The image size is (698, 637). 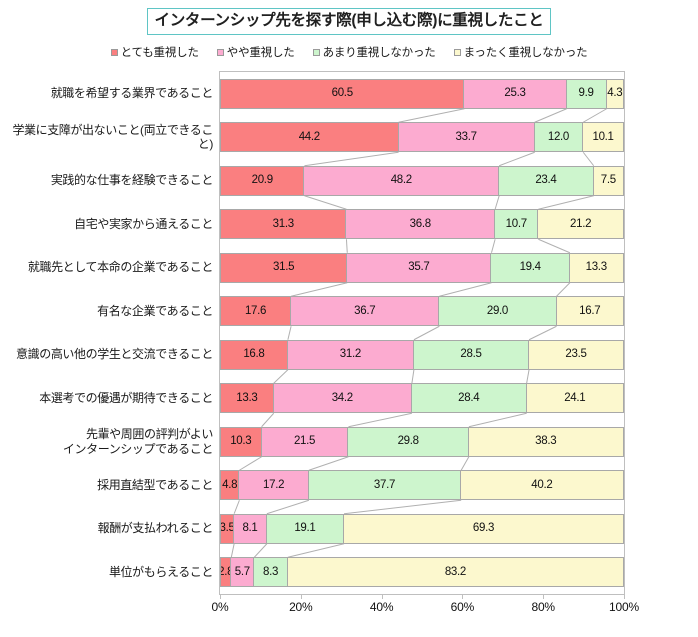 I want to click on bar-segment-value: 10.1, so click(x=603, y=136).